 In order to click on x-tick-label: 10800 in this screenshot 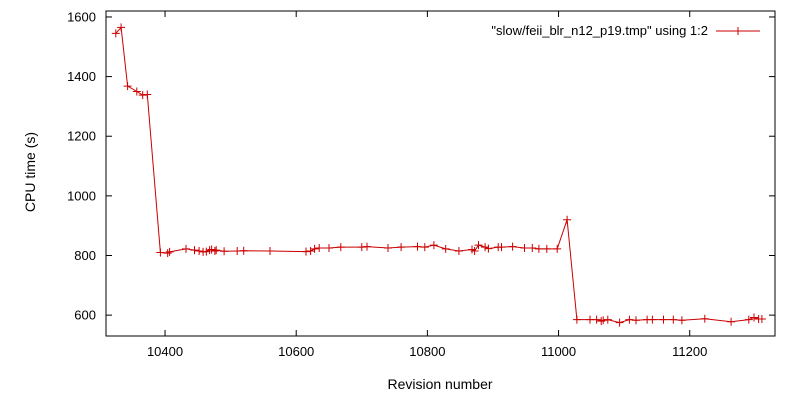, I will do `click(427, 351)`.